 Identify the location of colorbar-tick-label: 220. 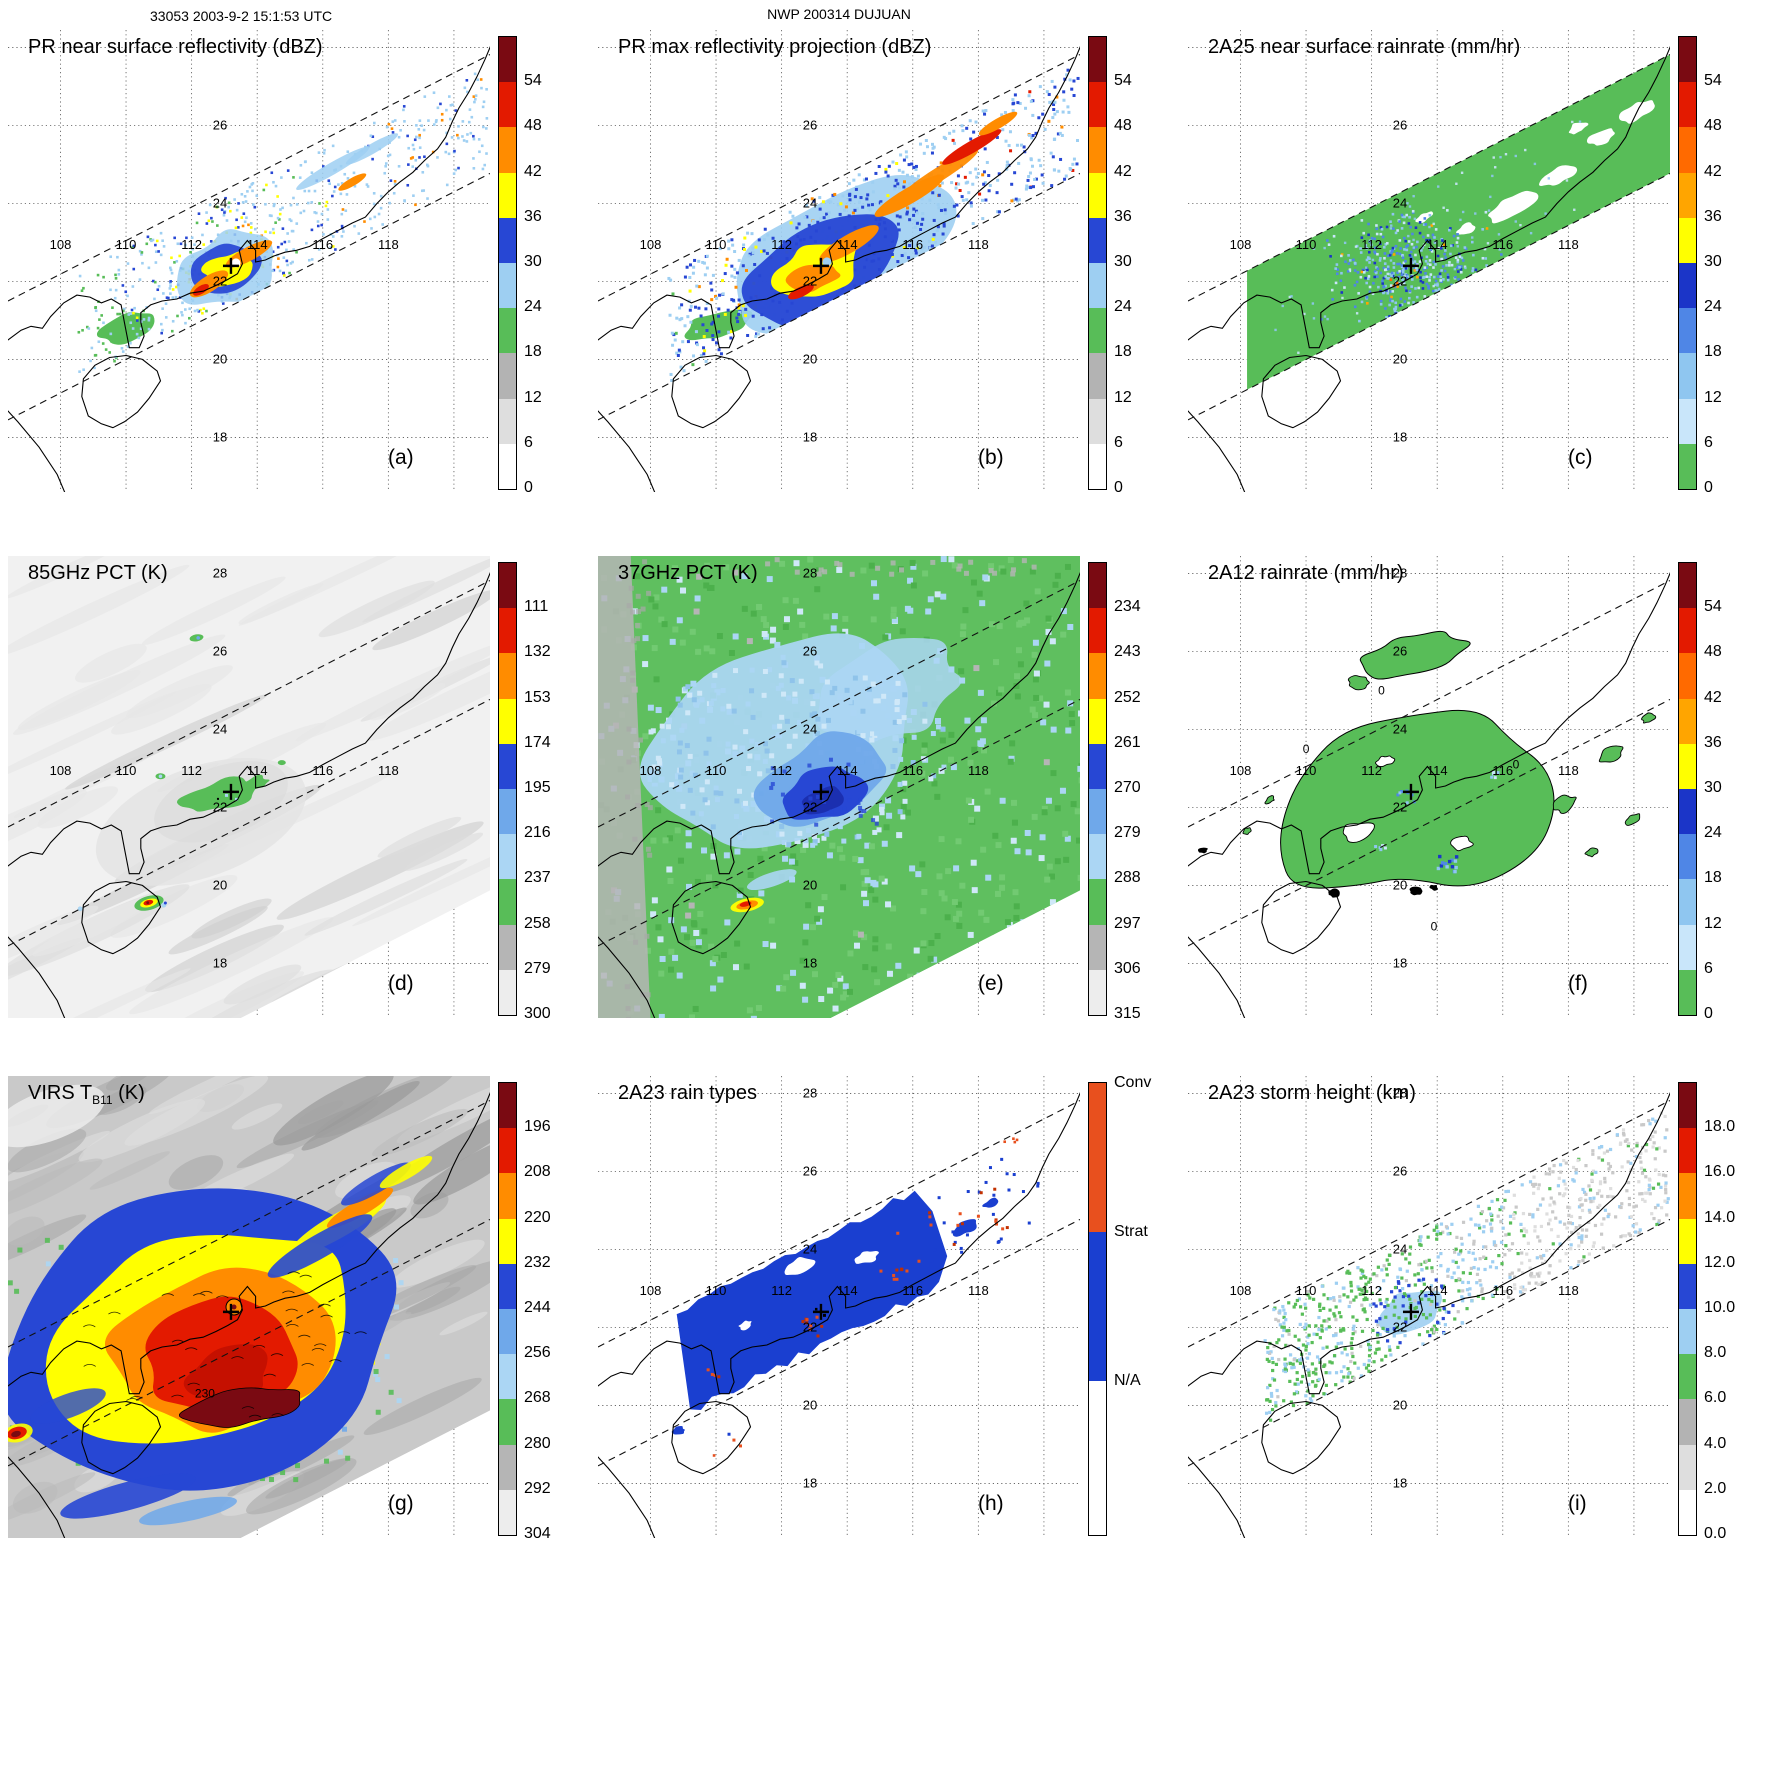
(537, 1217).